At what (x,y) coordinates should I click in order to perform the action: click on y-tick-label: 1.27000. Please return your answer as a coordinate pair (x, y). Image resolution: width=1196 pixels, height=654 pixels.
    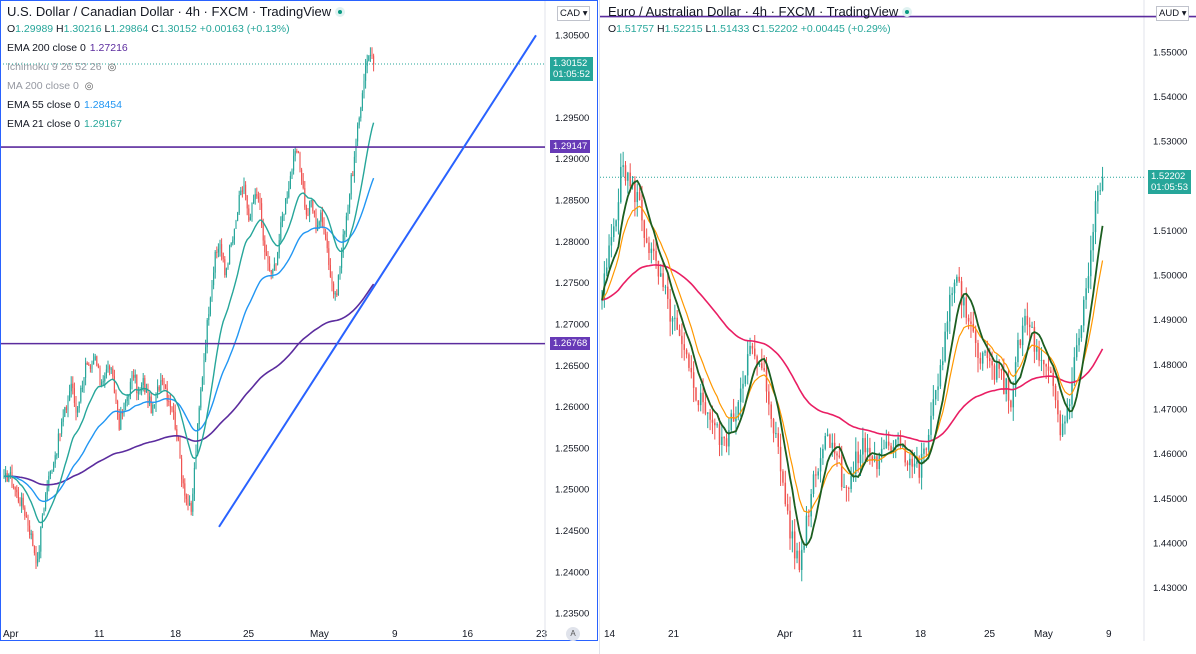
    Looking at the image, I should click on (572, 324).